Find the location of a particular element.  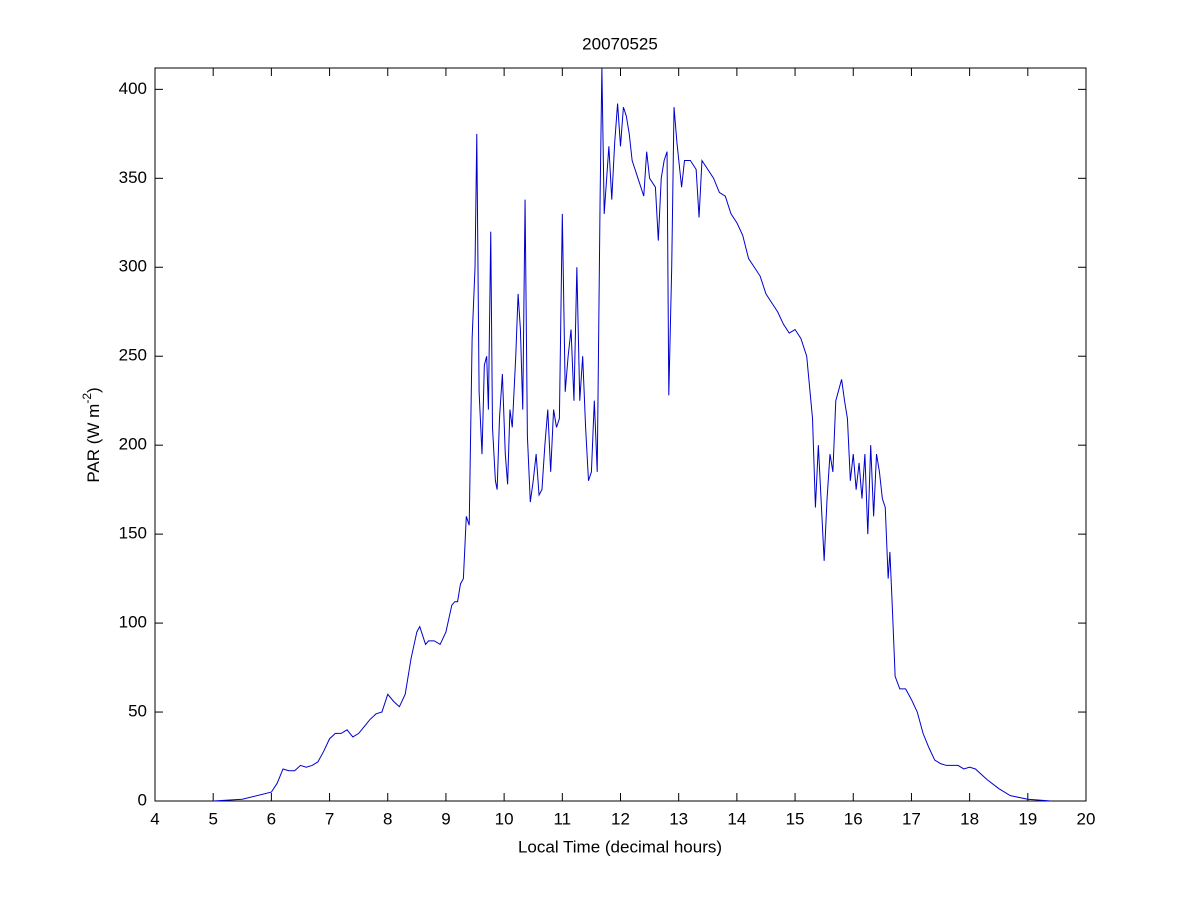

x-axis-label: Local Time (decimal hours) is located at coordinates (620, 846).